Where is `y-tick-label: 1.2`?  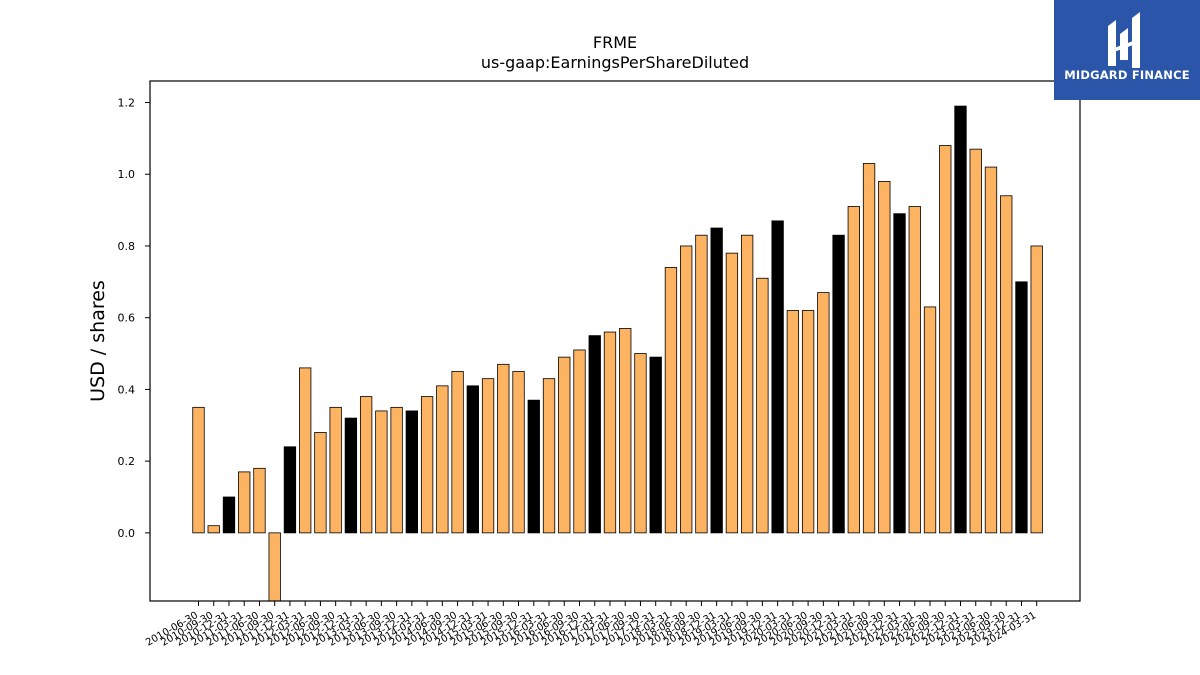 y-tick-label: 1.2 is located at coordinates (127, 103).